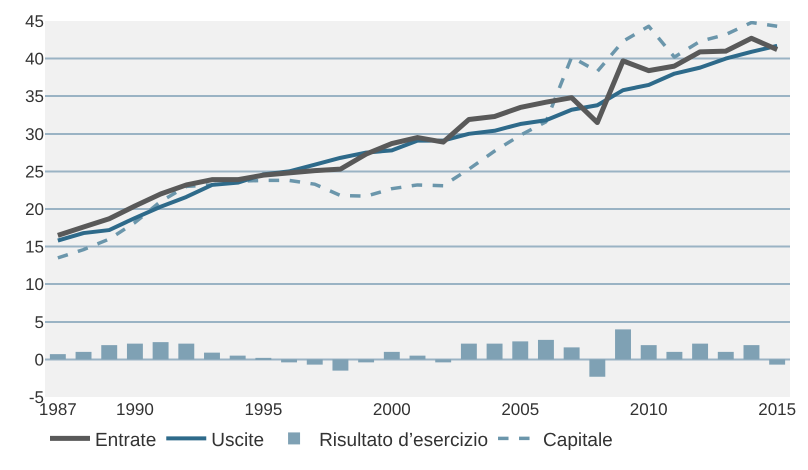  Describe the element at coordinates (649, 409) in the screenshot. I see `x-tick-label: 2010` at that location.